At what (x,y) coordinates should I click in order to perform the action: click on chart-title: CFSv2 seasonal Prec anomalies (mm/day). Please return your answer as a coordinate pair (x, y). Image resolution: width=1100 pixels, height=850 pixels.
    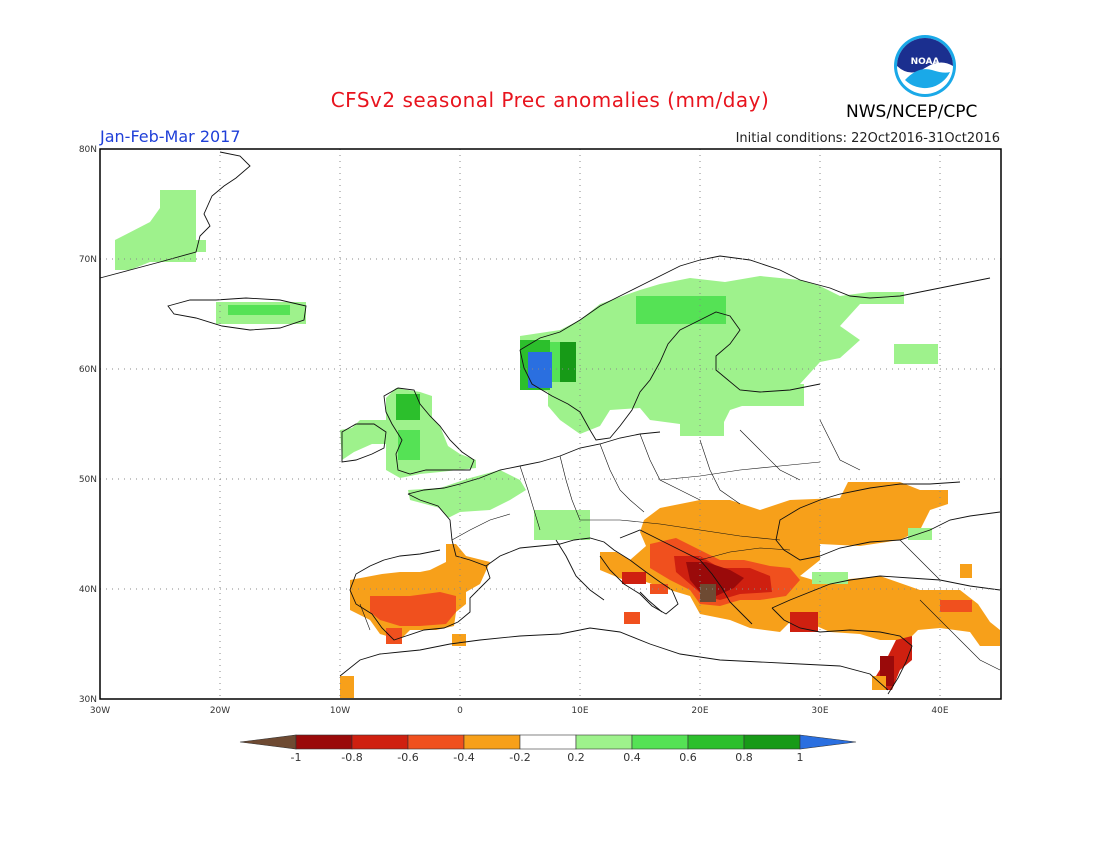
    Looking at the image, I should click on (550, 100).